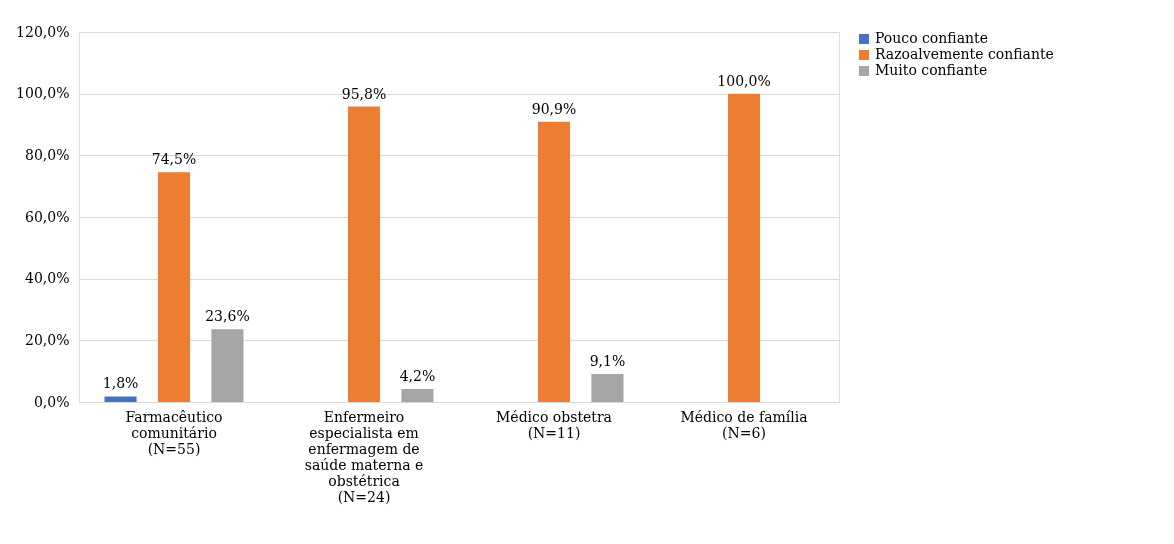 The image size is (1174, 544). I want to click on y-tick-label: 60,0%, so click(47, 216).